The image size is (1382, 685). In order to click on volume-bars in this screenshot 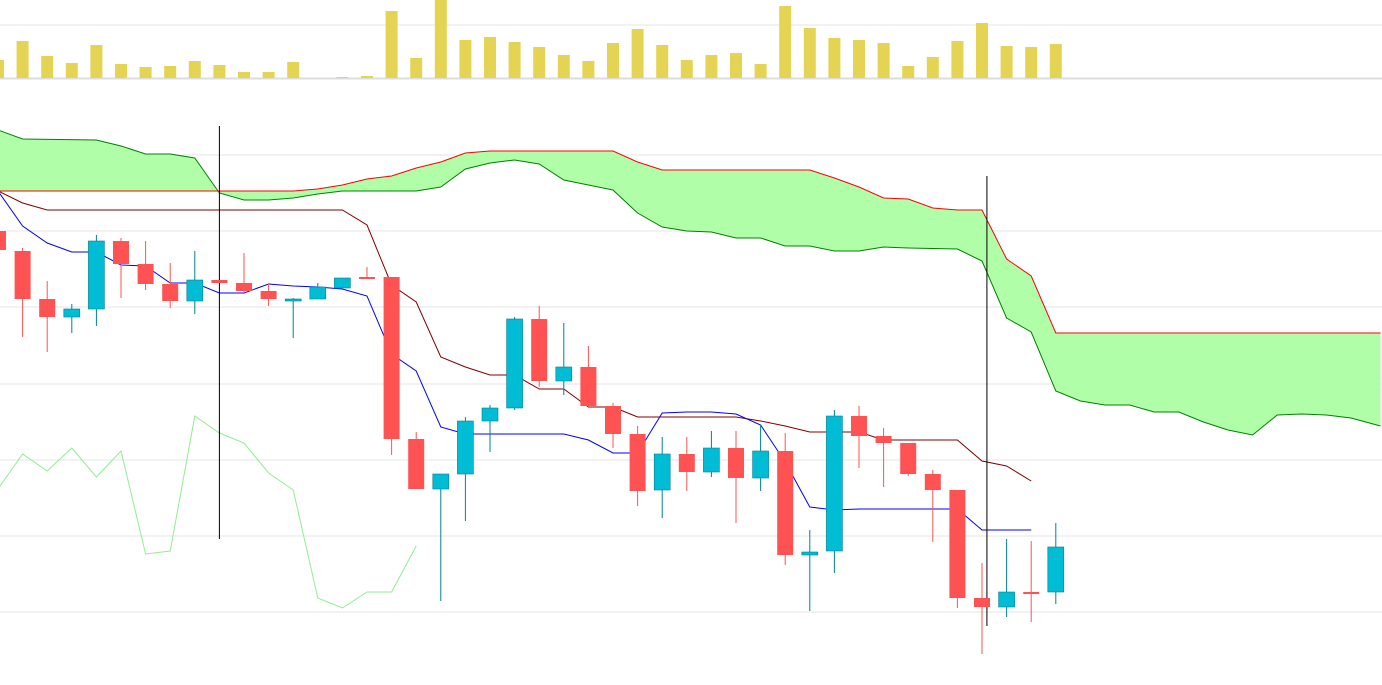, I will do `click(531, 39)`.